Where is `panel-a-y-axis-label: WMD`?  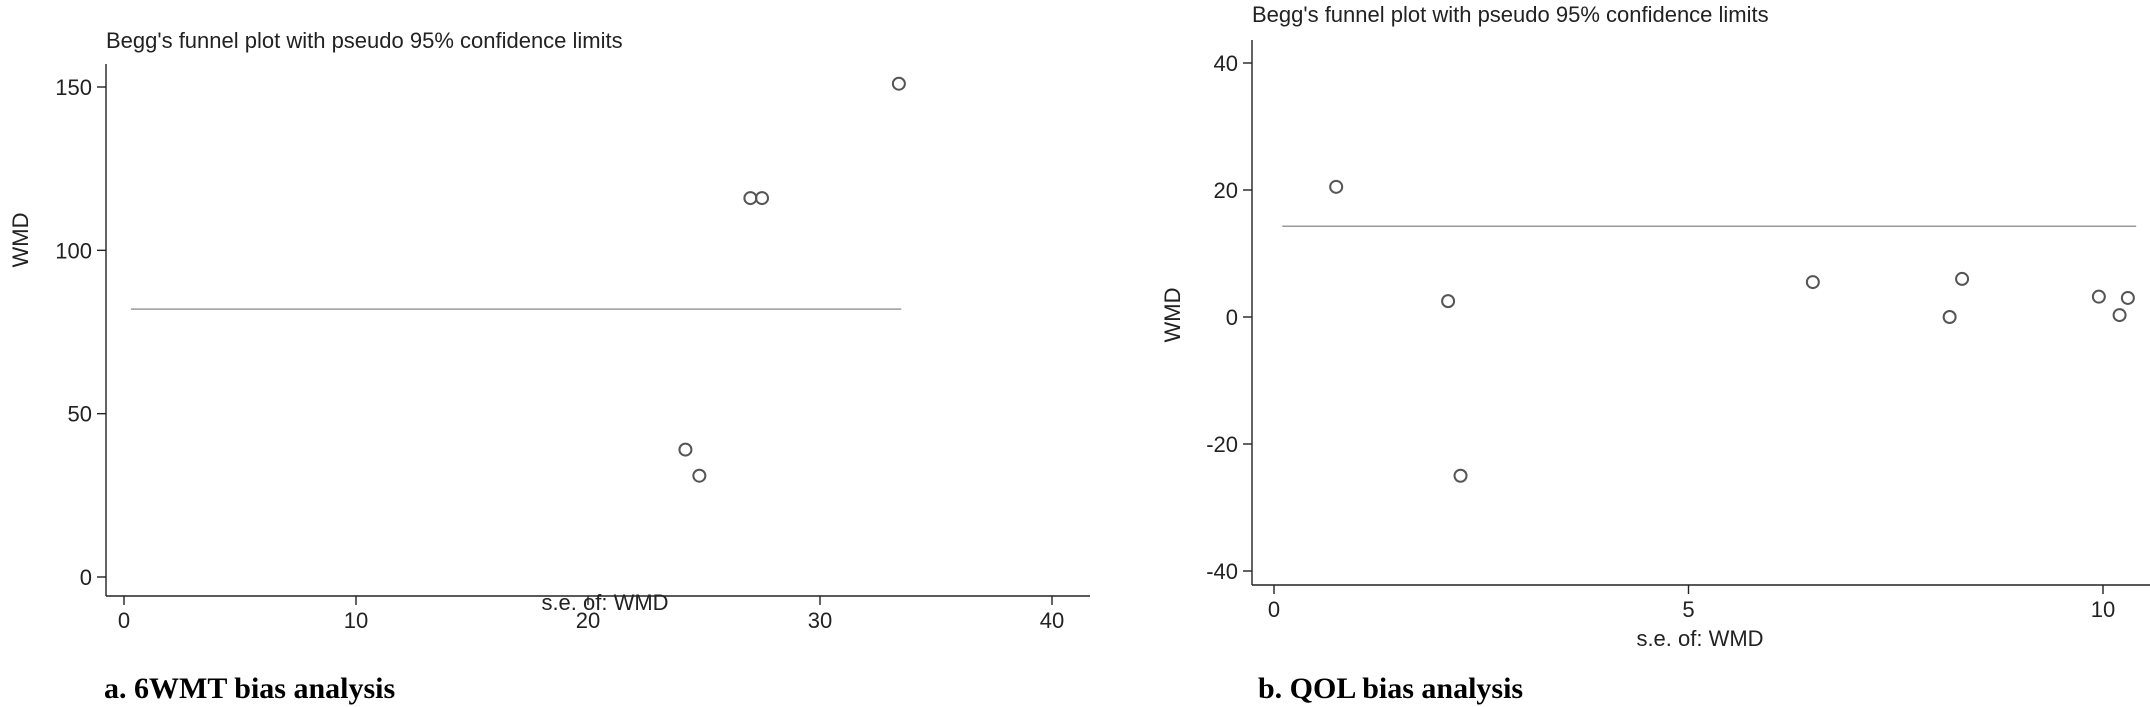 panel-a-y-axis-label: WMD is located at coordinates (20, 240).